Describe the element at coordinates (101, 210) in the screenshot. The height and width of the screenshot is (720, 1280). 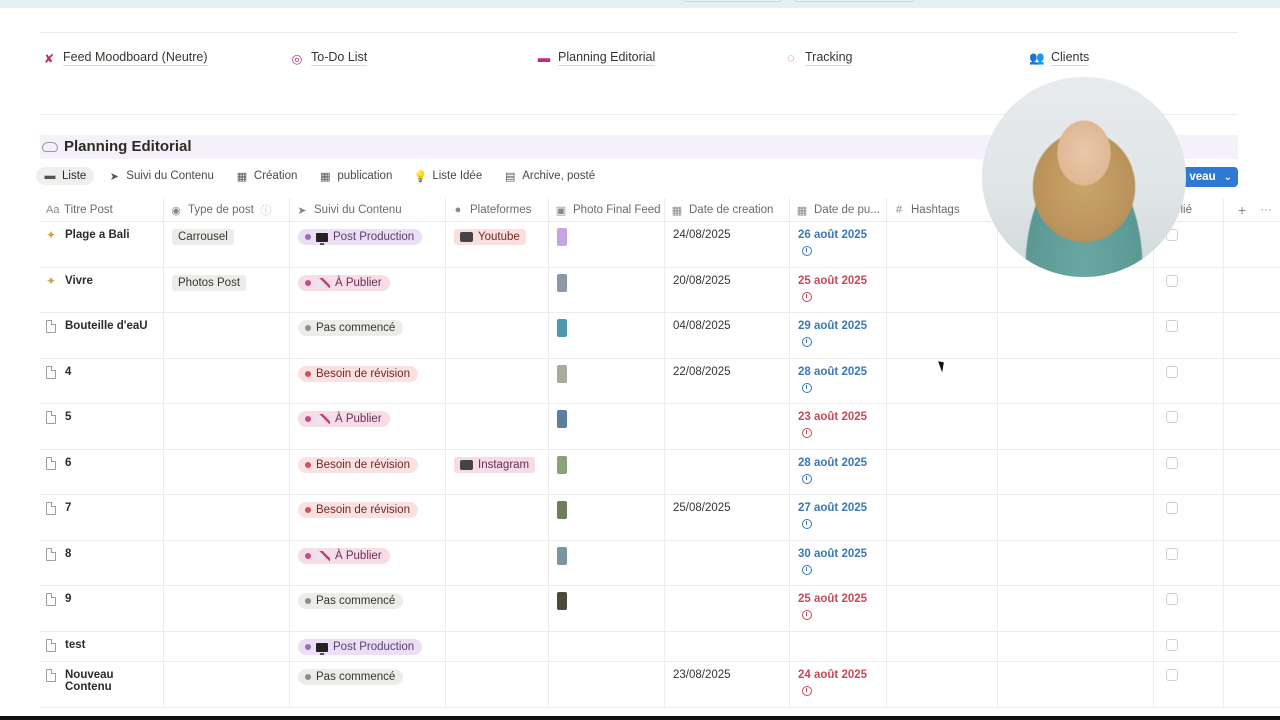
I see `column-header: Aa Titre Post` at that location.